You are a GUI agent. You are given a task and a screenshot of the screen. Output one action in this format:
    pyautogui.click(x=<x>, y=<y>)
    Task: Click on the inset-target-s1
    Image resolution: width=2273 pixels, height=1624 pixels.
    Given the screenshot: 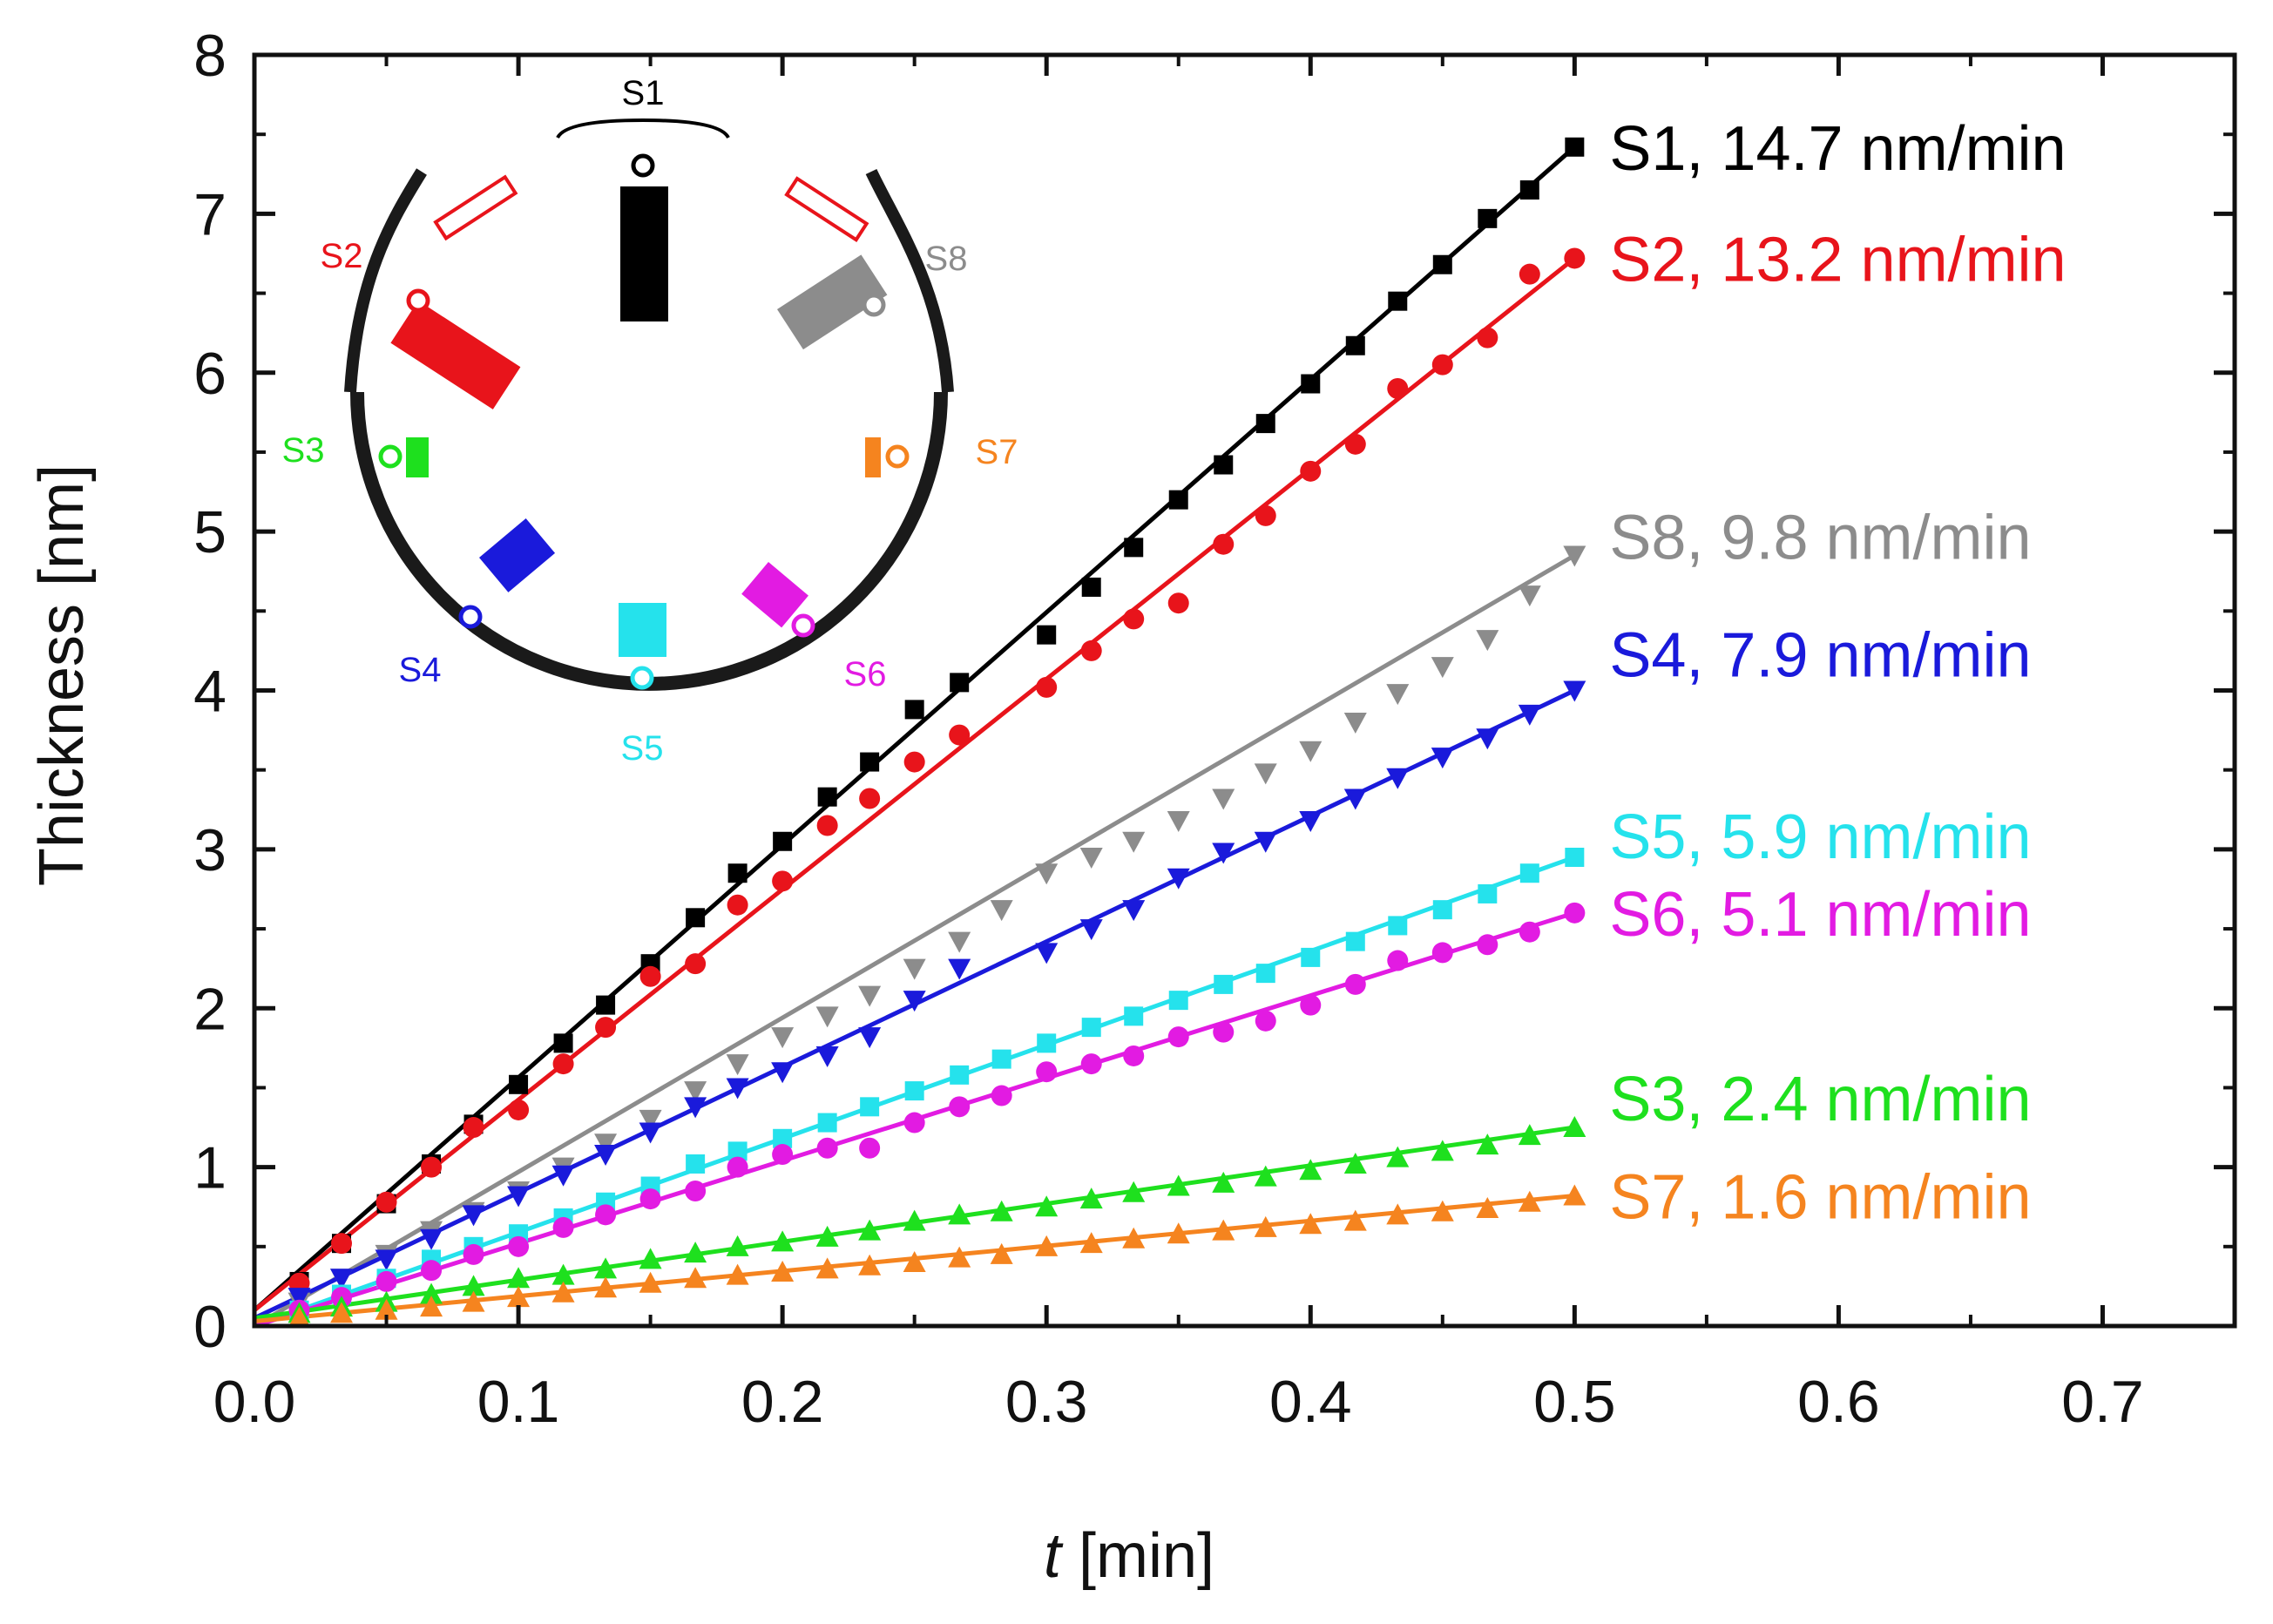 What is the action you would take?
    pyautogui.click(x=644, y=253)
    